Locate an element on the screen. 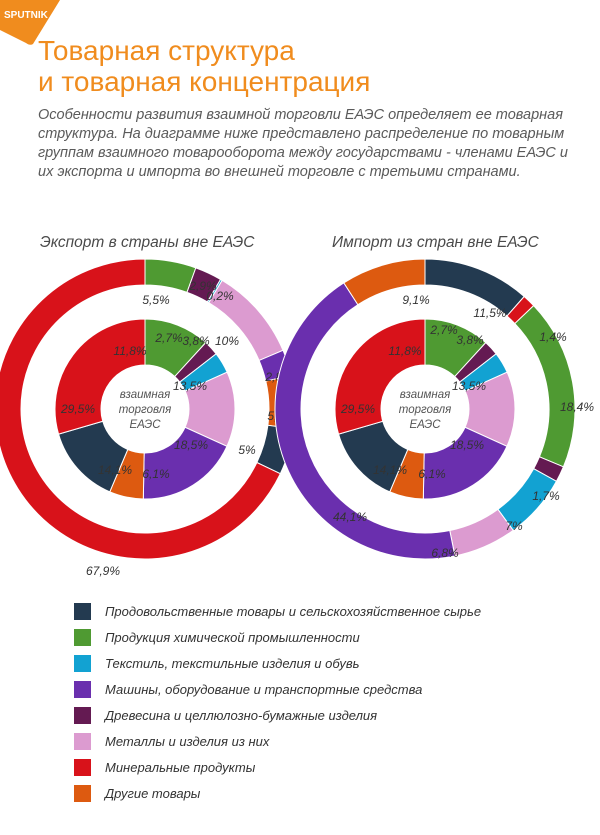 Image resolution: width=600 pixels, height=835 pixels. export-outer-ring-label-wood: 2,9% is located at coordinates (202, 286).